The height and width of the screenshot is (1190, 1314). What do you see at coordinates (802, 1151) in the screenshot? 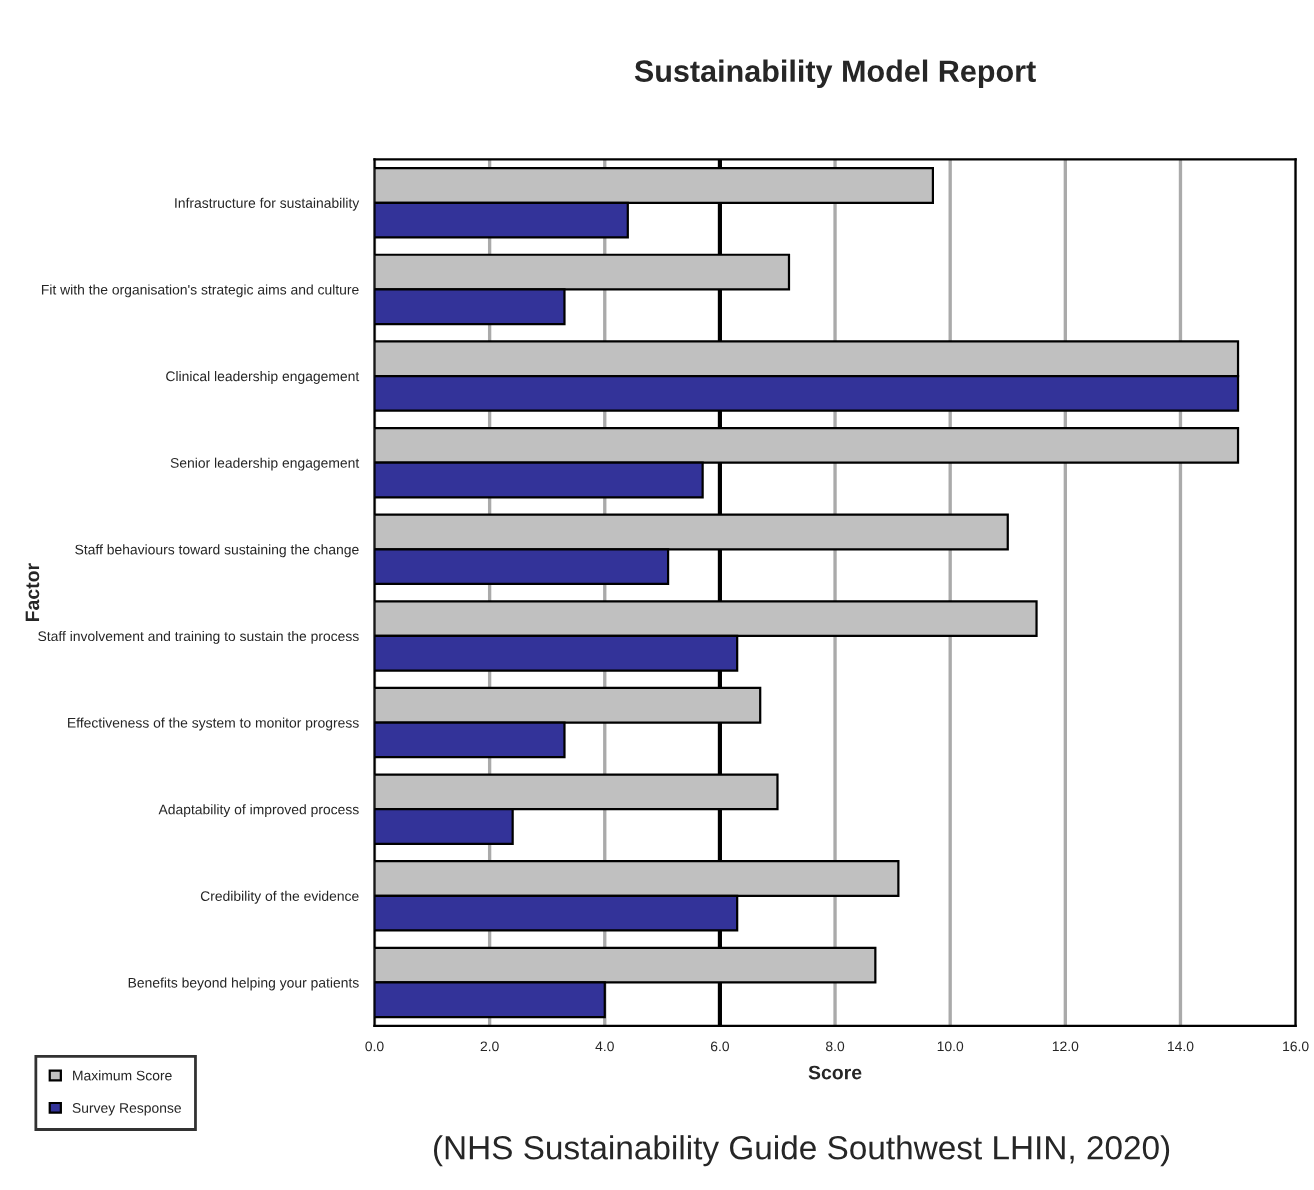
I see `text: (NHS Sustainability Guide Southwest LHIN, 2020)` at bounding box center [802, 1151].